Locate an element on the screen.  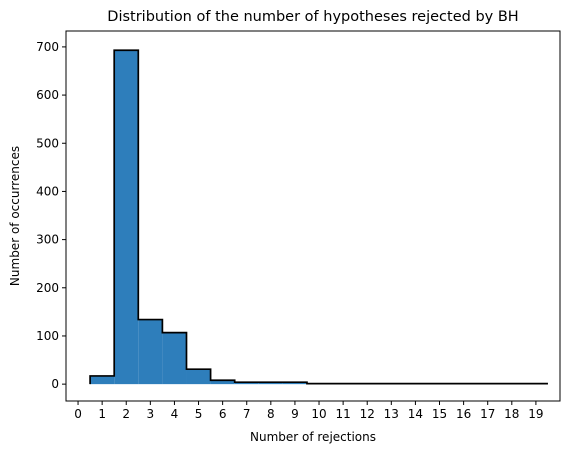
x-tick-label: 14 is located at coordinates (415, 414).